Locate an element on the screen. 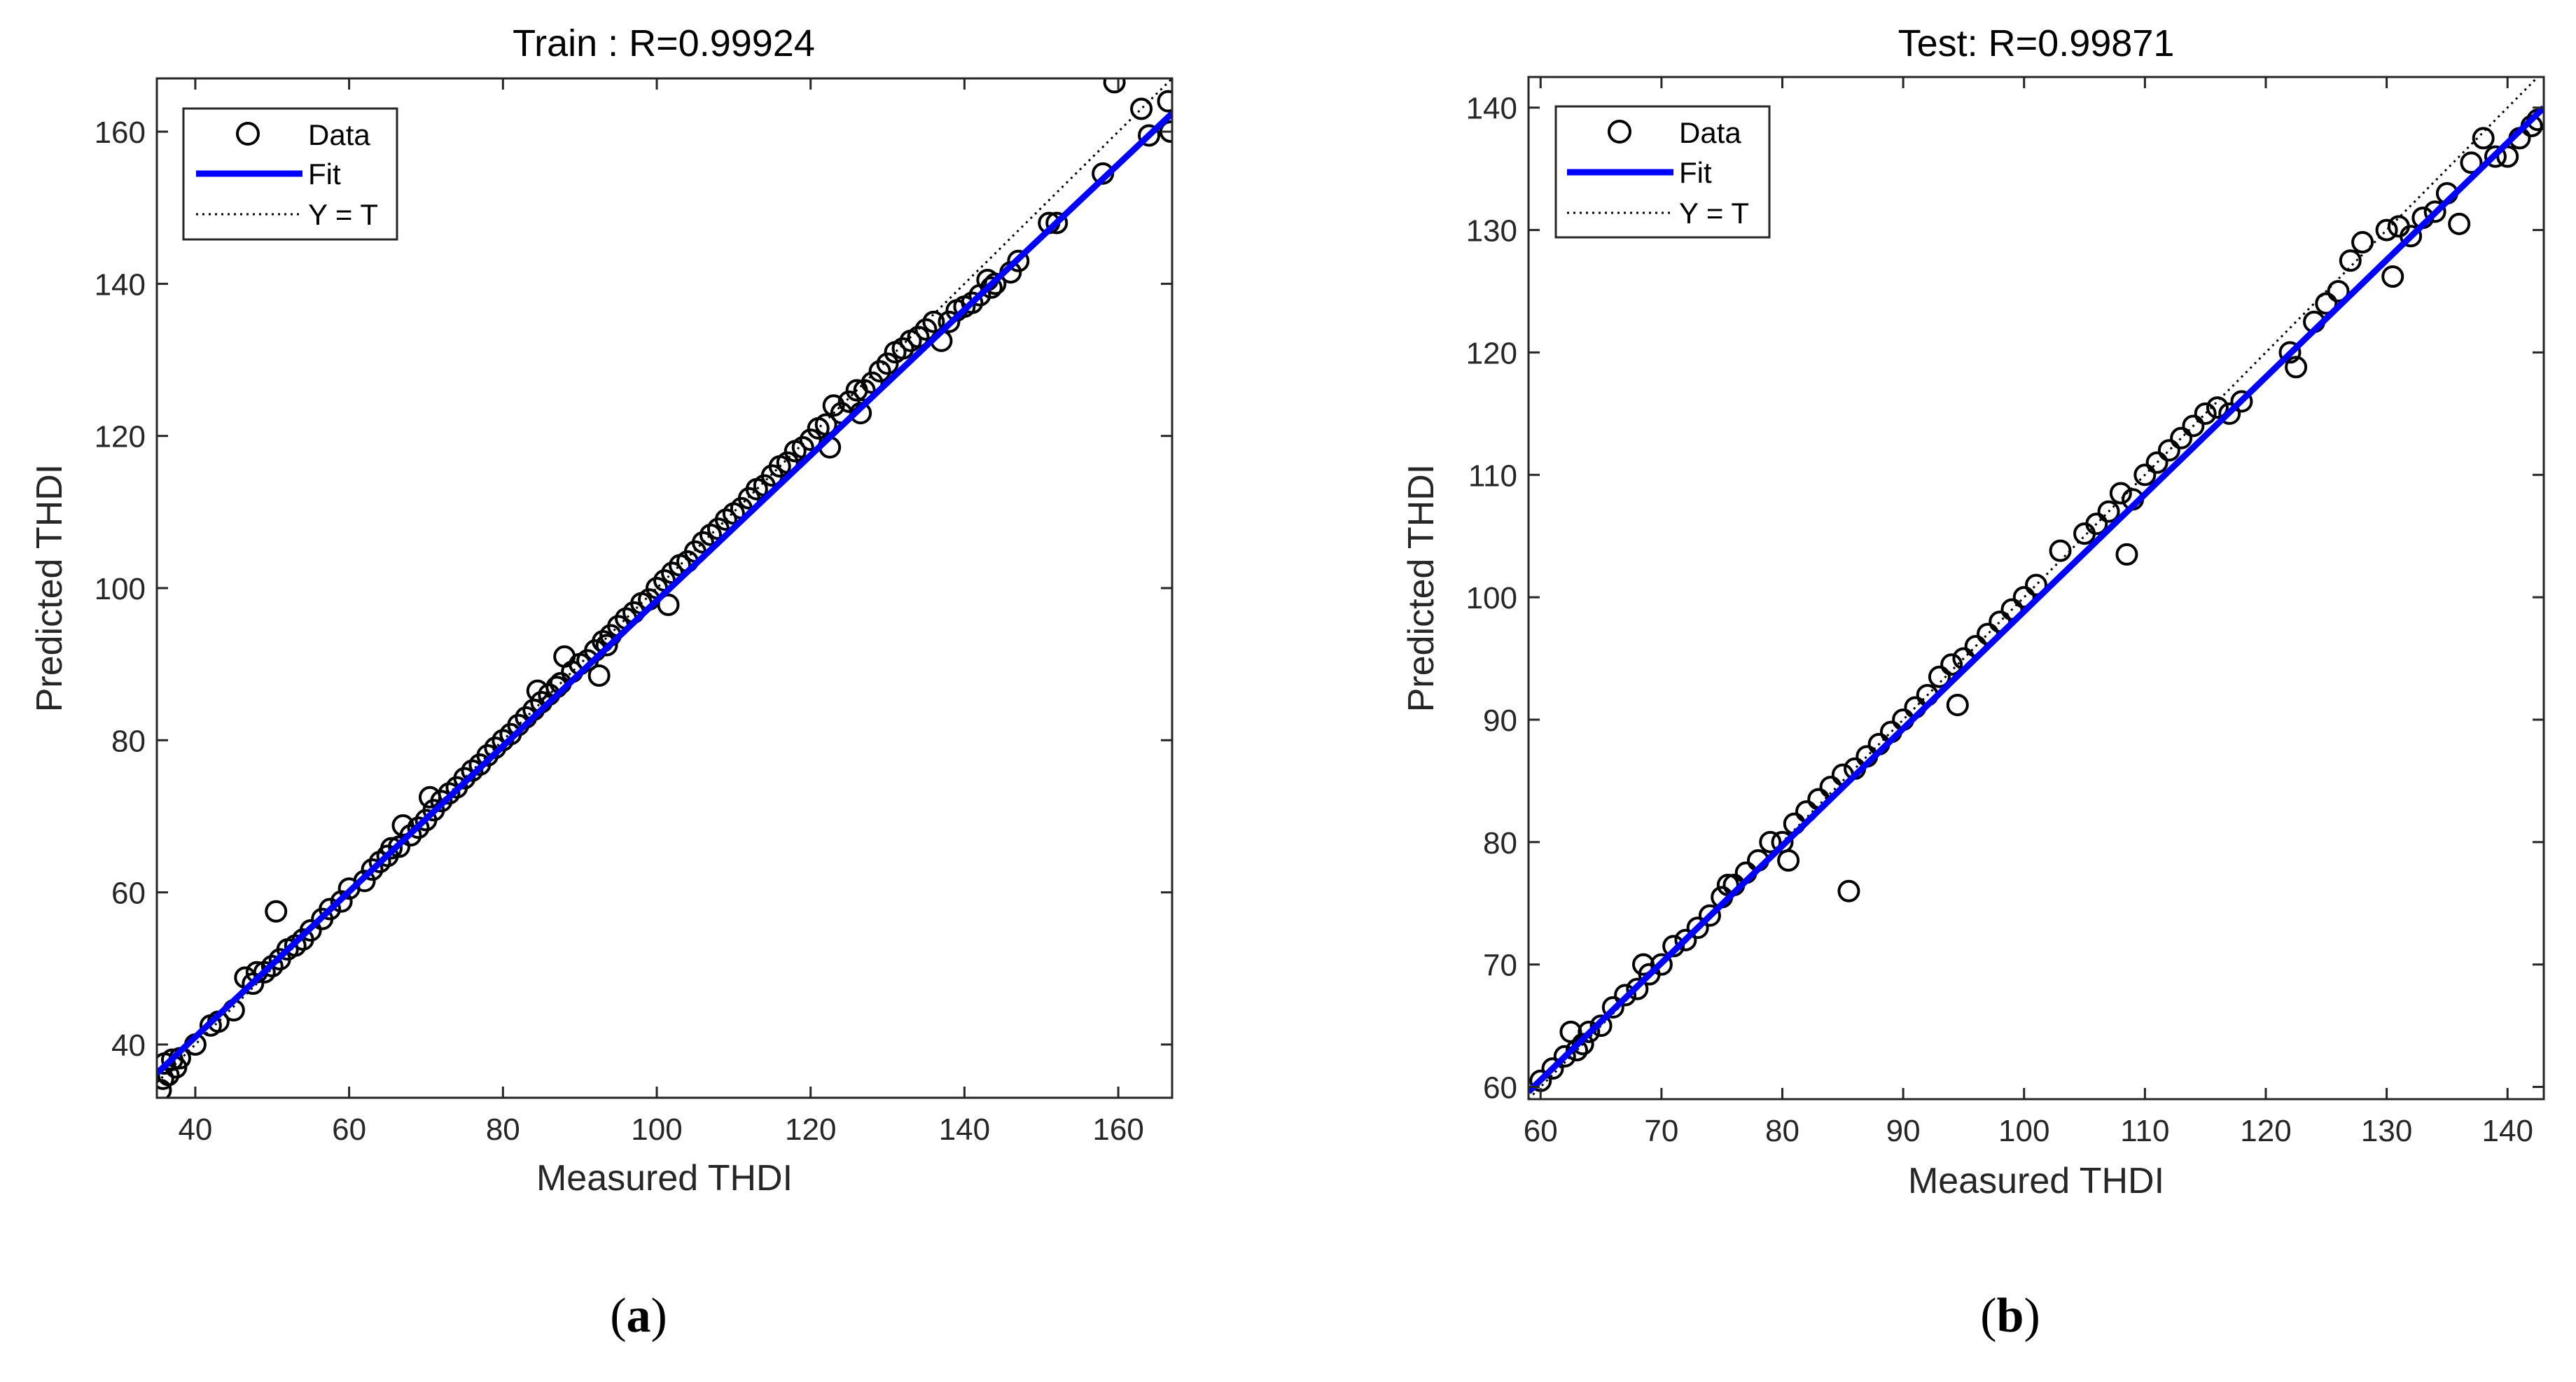  train-y-tick-label: 140 is located at coordinates (120, 284).